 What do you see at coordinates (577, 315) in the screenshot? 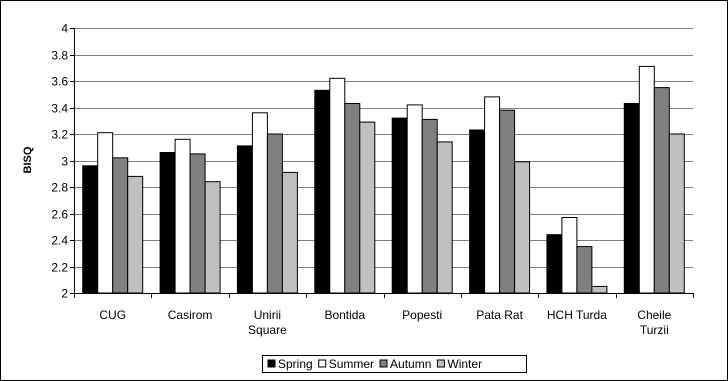
I see `x-tick-label: HCH Turda` at bounding box center [577, 315].